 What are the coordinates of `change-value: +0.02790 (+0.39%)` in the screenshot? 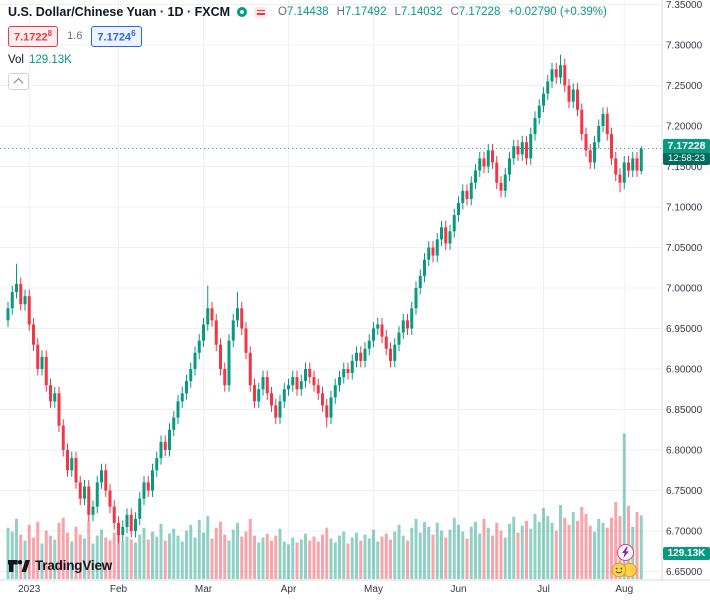 It's located at (557, 12).